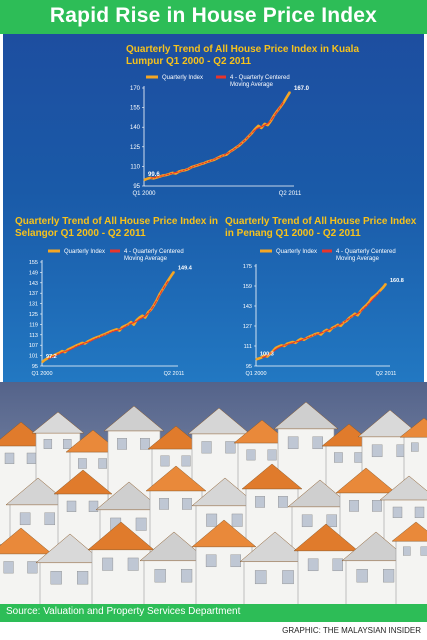 Image resolution: width=427 pixels, height=640 pixels. I want to click on start-value-label: 97.2, so click(51, 357).